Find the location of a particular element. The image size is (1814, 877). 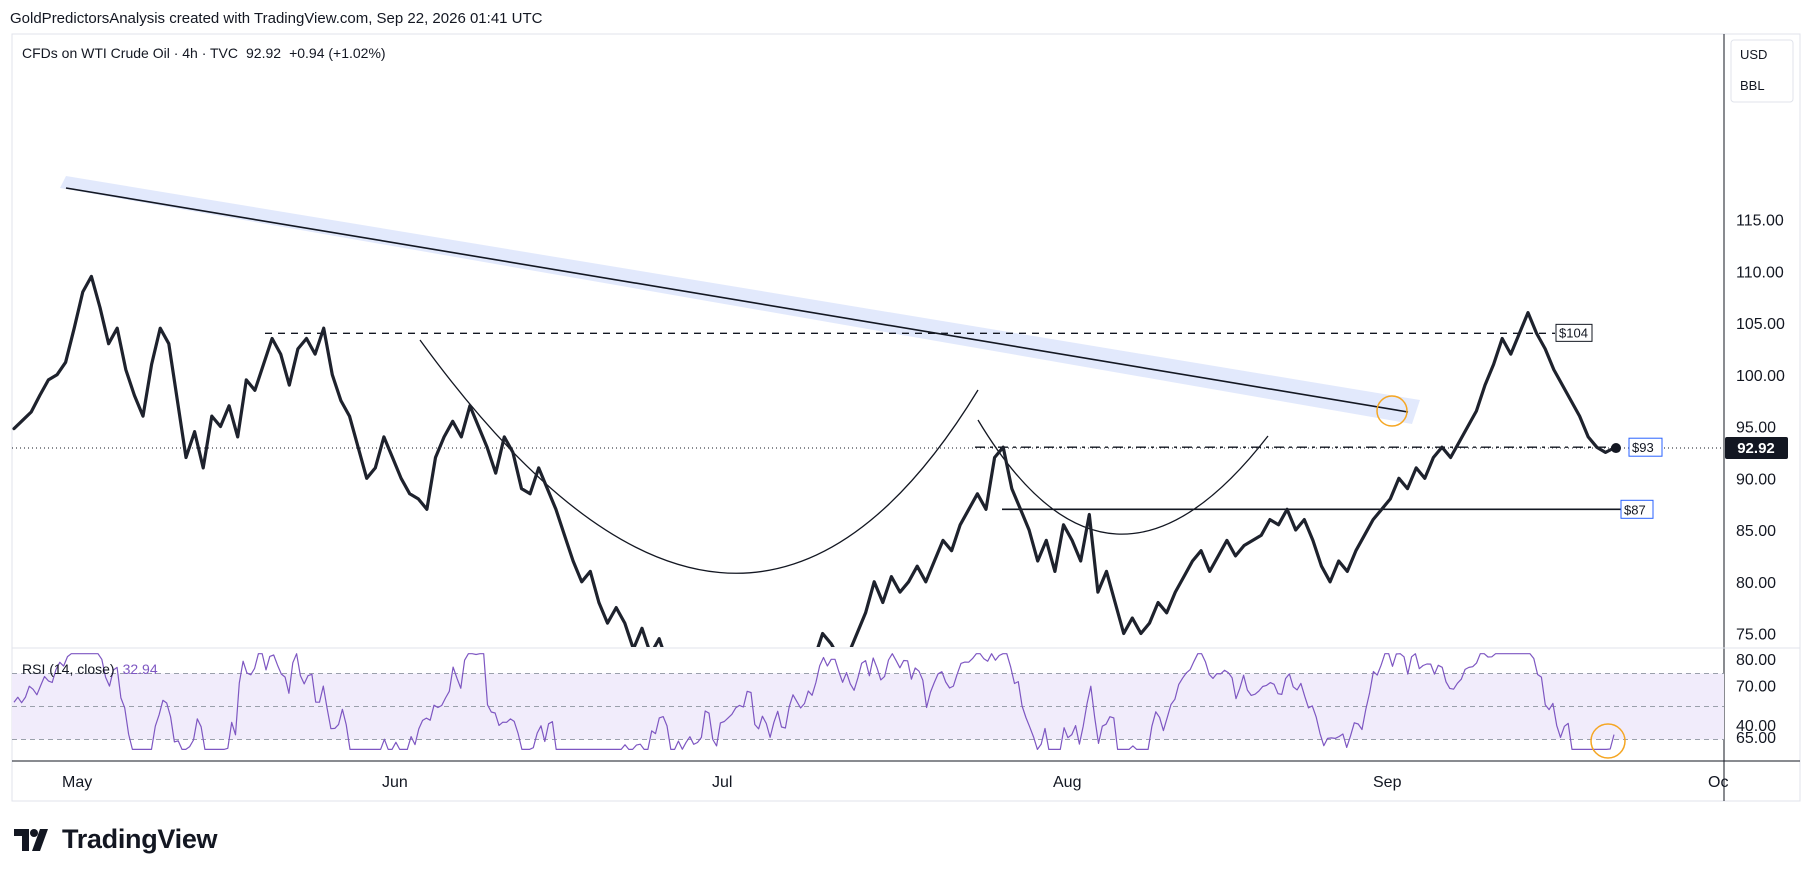

label-104-text: $104 is located at coordinates (1573, 332).